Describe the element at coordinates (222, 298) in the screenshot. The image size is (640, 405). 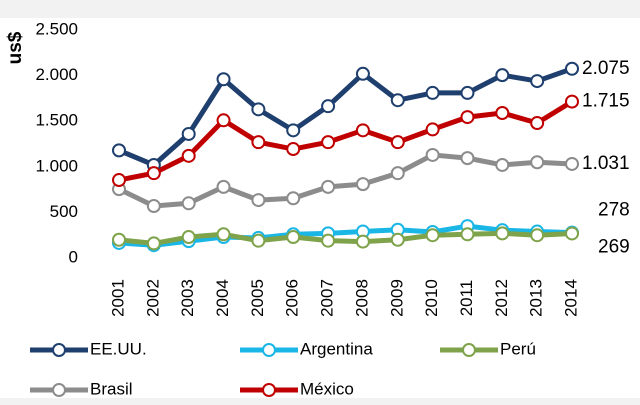
I see `x-tick-label: 2004` at that location.